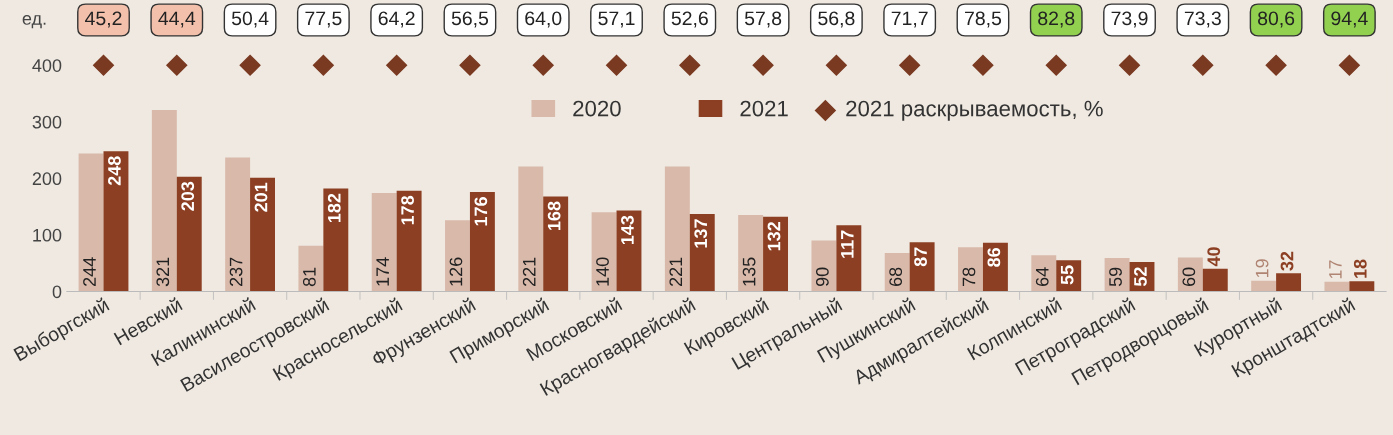 This screenshot has width=1393, height=435. Describe the element at coordinates (1349, 19) in the screenshot. I see `text: 94,4` at that location.